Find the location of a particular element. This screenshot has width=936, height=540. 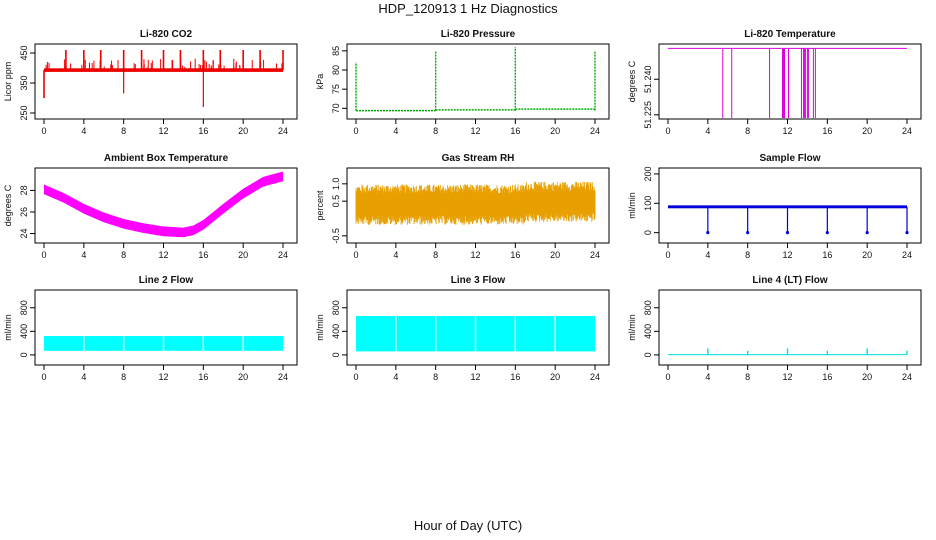

panel-pressure: Li-820 Pressure kPa 70 75 80 85 0 4 8 12 16 20 24 is located at coordinates (462, 82).